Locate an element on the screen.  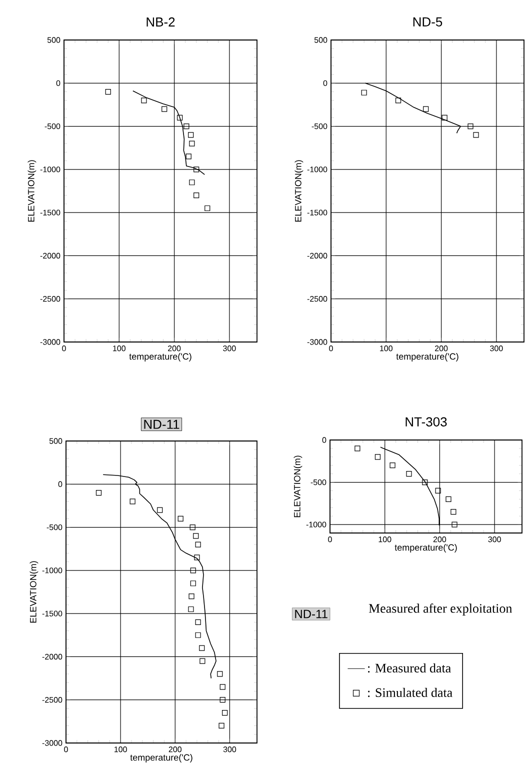
text: ND-11 is located at coordinates (311, 614).